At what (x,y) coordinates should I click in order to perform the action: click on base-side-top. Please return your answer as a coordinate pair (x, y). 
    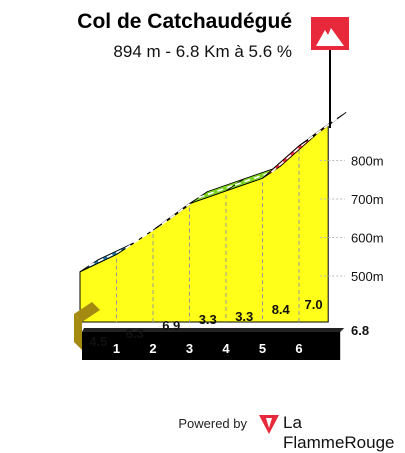
    Looking at the image, I should click on (87, 312).